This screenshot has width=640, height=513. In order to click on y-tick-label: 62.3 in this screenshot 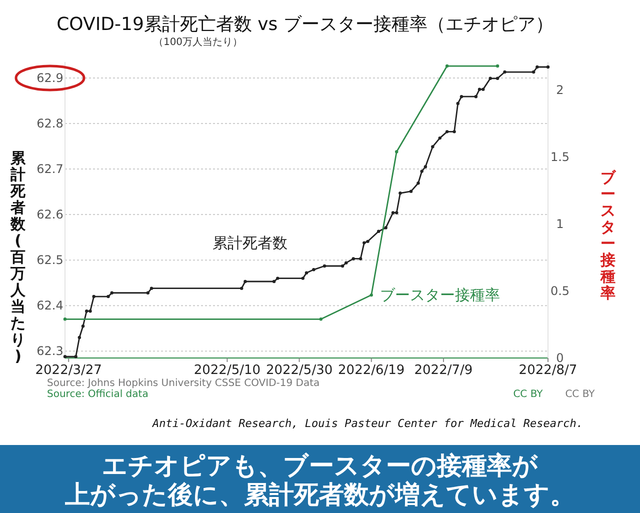, I will do `click(50, 351)`.